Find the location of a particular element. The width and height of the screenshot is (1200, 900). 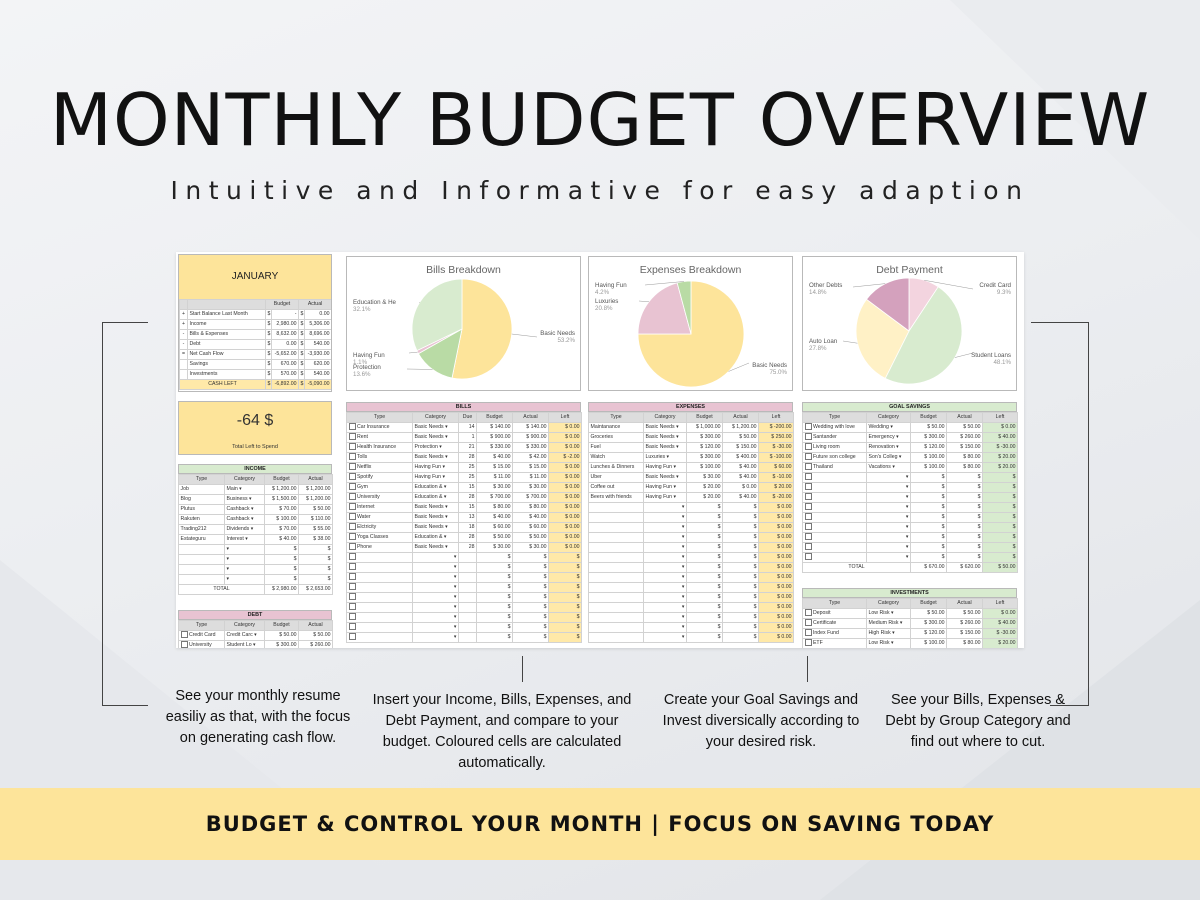

type-cell: Santander is located at coordinates (834, 437).